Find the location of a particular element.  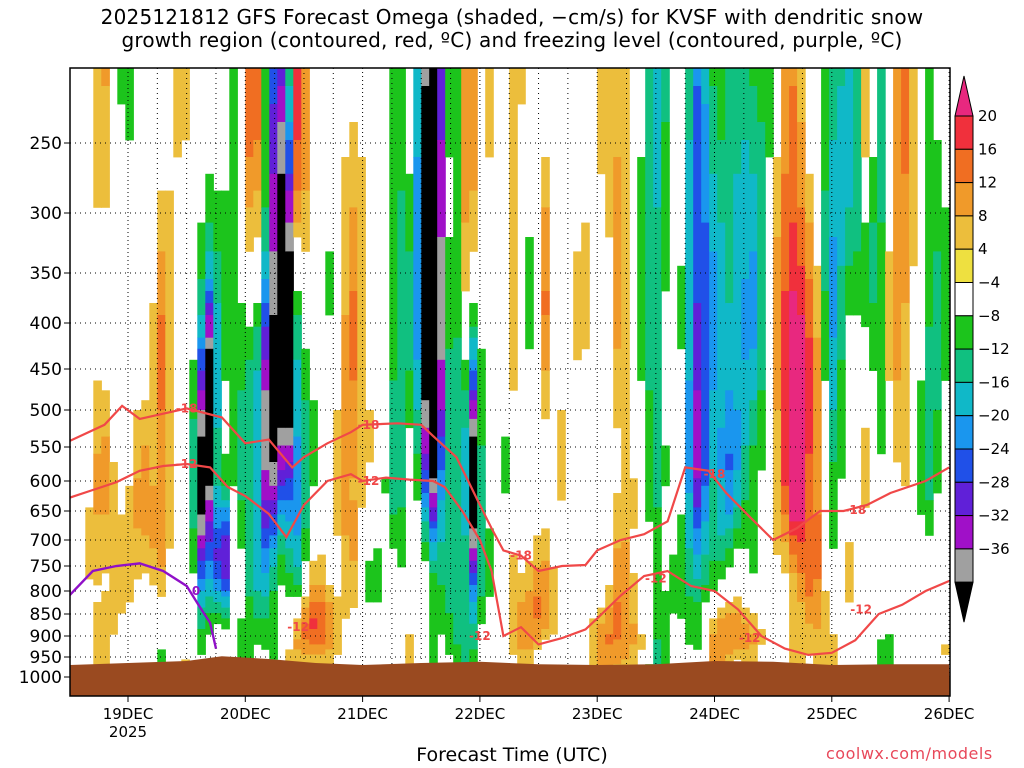

x-tick-label: 23DEC is located at coordinates (597, 714).